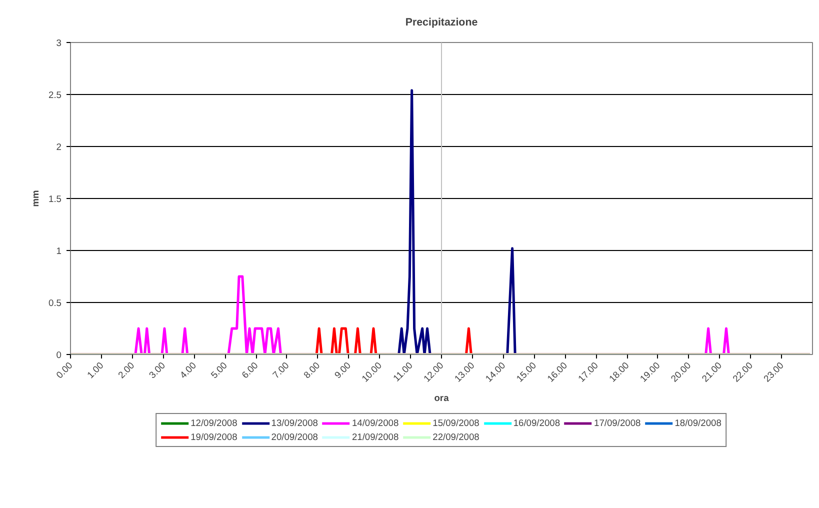  I want to click on legend-label: 21/09/2008, so click(375, 437).